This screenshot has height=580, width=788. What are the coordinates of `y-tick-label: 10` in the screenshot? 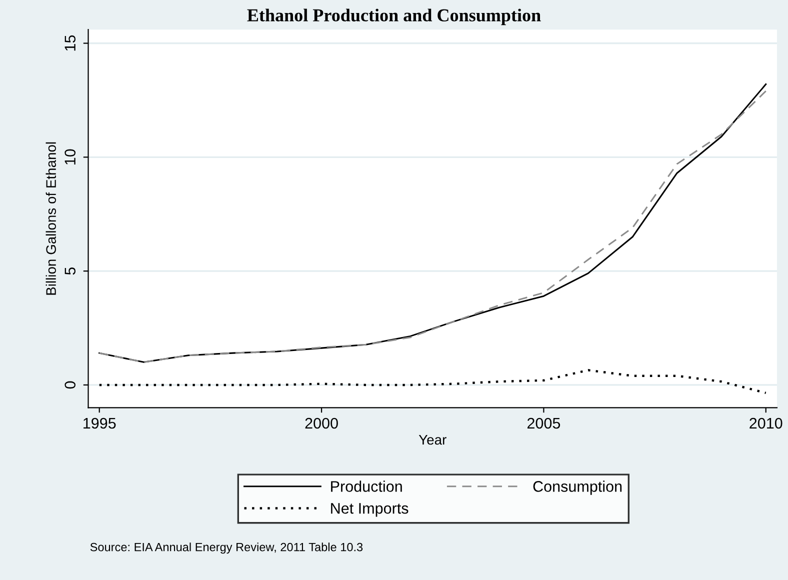 It's located at (70, 156).